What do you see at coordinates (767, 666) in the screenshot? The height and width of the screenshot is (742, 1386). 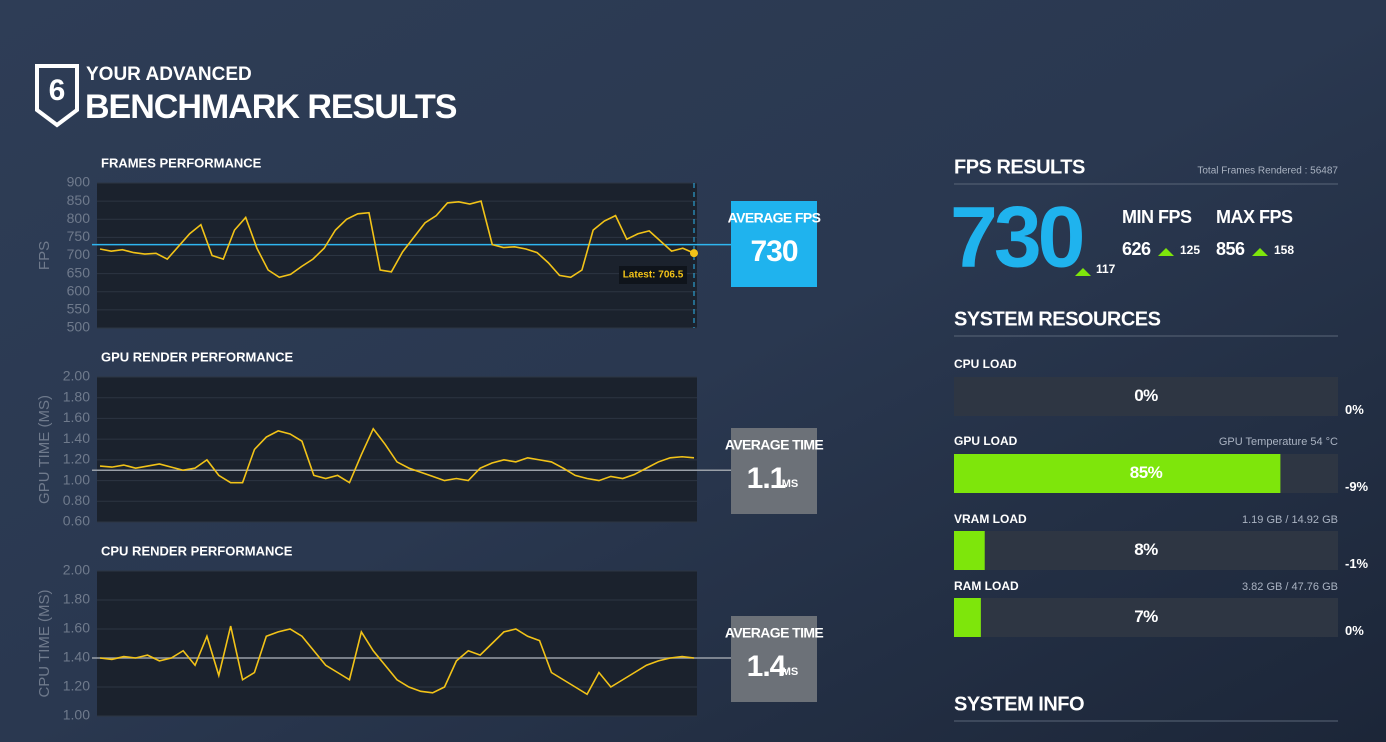 I see `summary-value: 1.4` at bounding box center [767, 666].